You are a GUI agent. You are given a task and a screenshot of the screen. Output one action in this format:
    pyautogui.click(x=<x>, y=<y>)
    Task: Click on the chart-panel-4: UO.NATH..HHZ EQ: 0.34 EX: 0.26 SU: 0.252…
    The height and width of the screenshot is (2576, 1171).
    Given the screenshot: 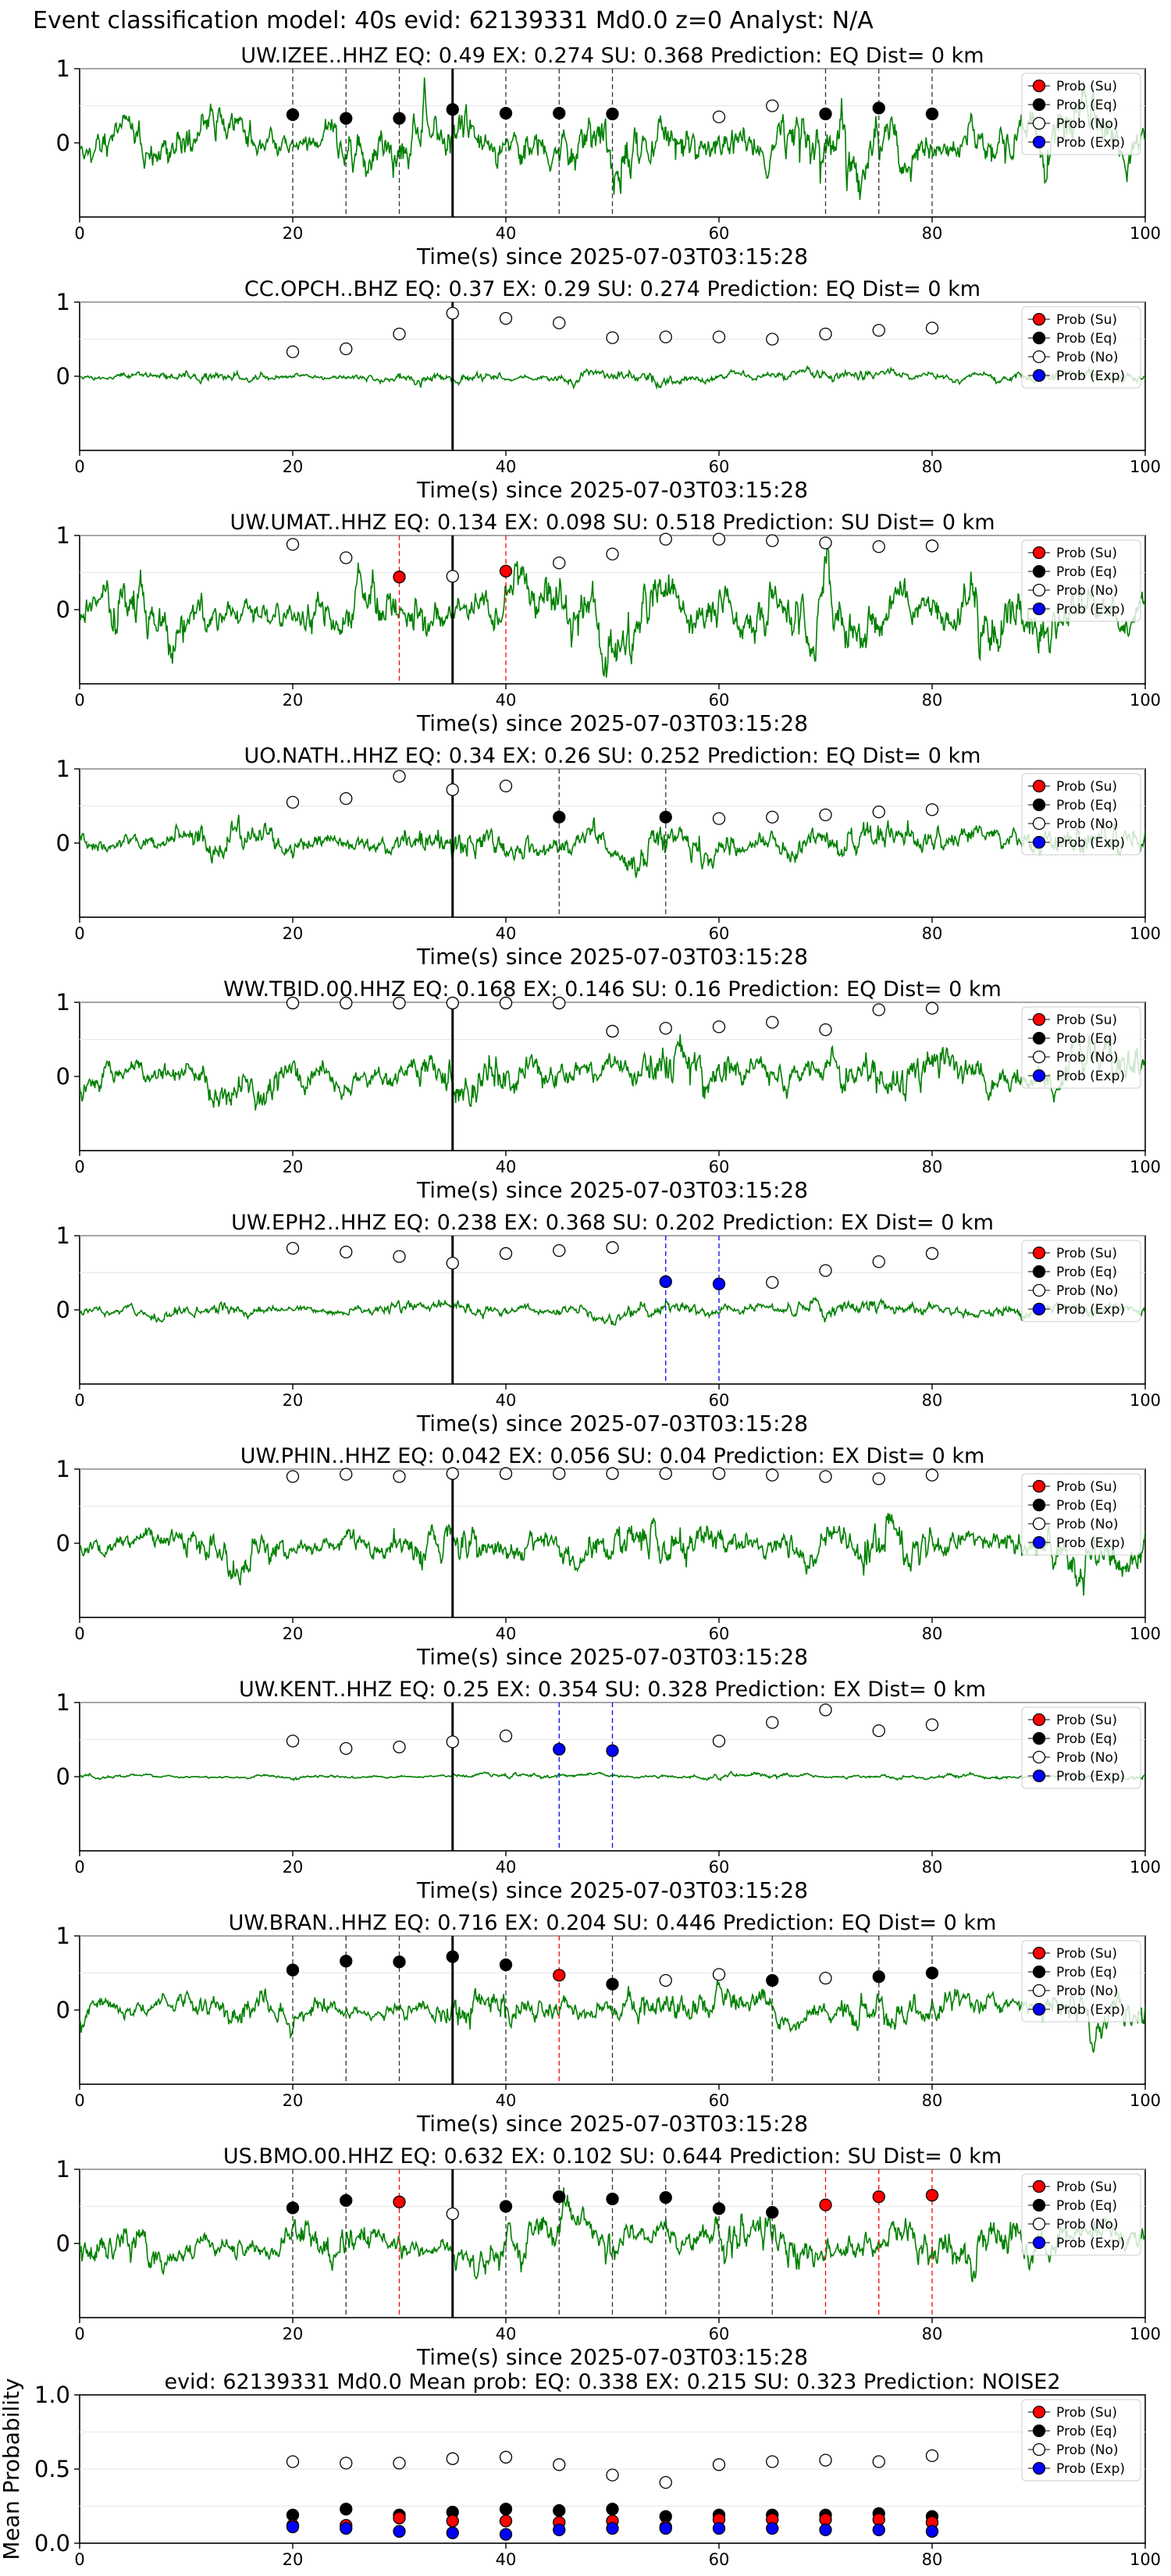 What is the action you would take?
    pyautogui.click(x=609, y=857)
    